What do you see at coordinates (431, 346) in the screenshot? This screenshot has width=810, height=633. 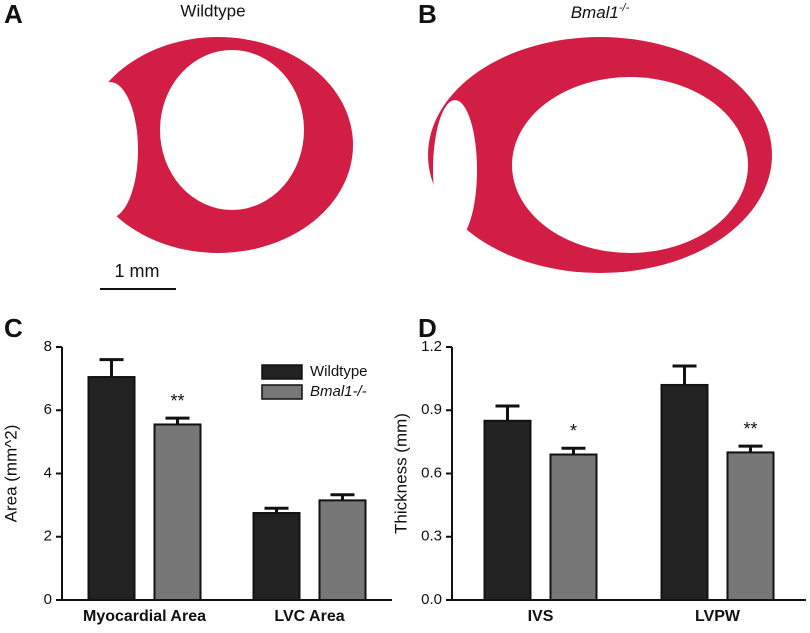 I see `y-tick-label: 1.2` at bounding box center [431, 346].